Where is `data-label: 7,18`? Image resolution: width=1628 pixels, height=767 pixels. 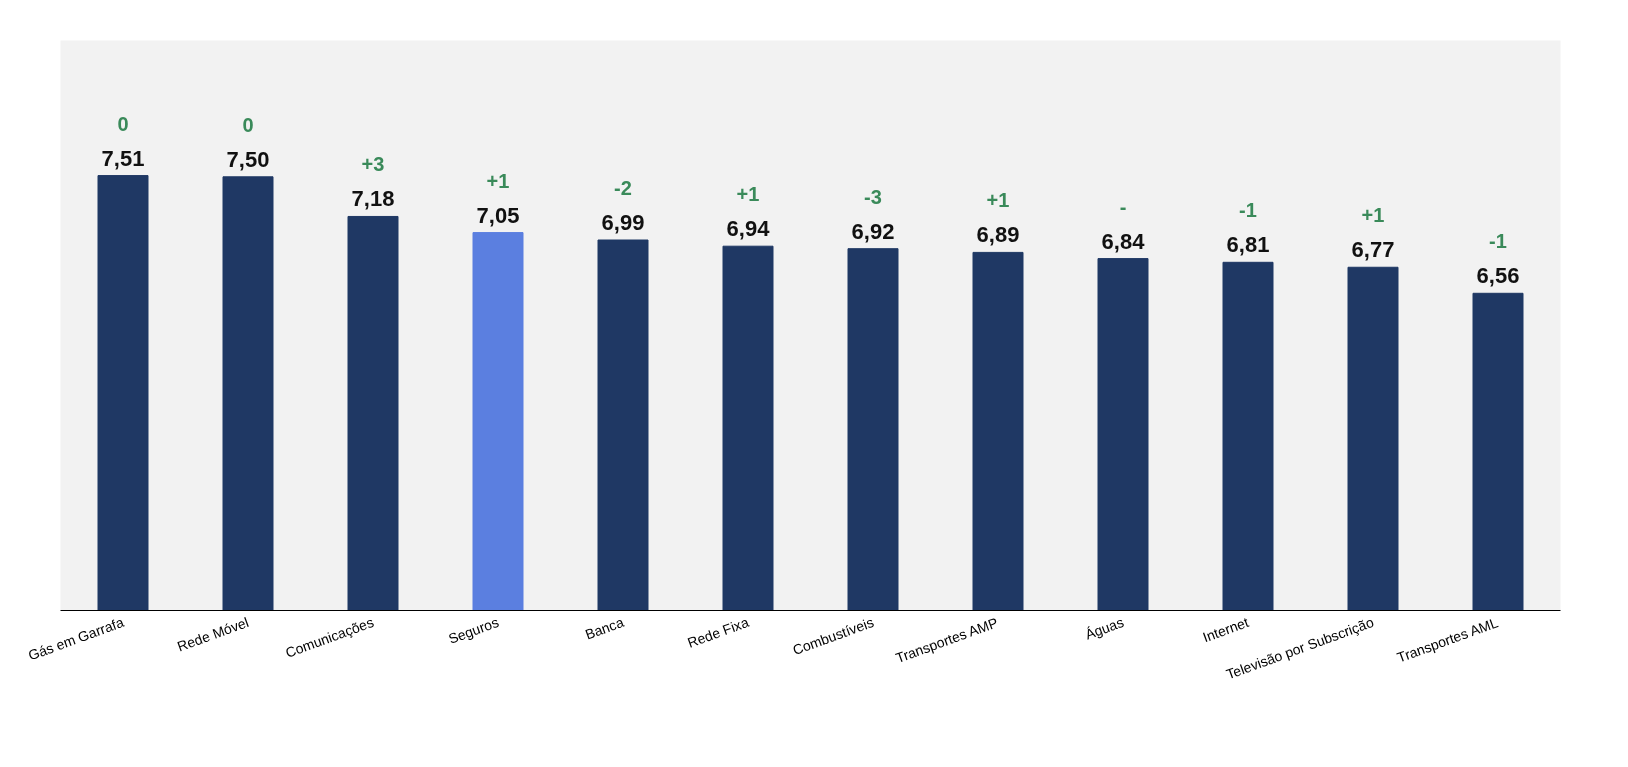
data-label: 7,18 is located at coordinates (373, 199).